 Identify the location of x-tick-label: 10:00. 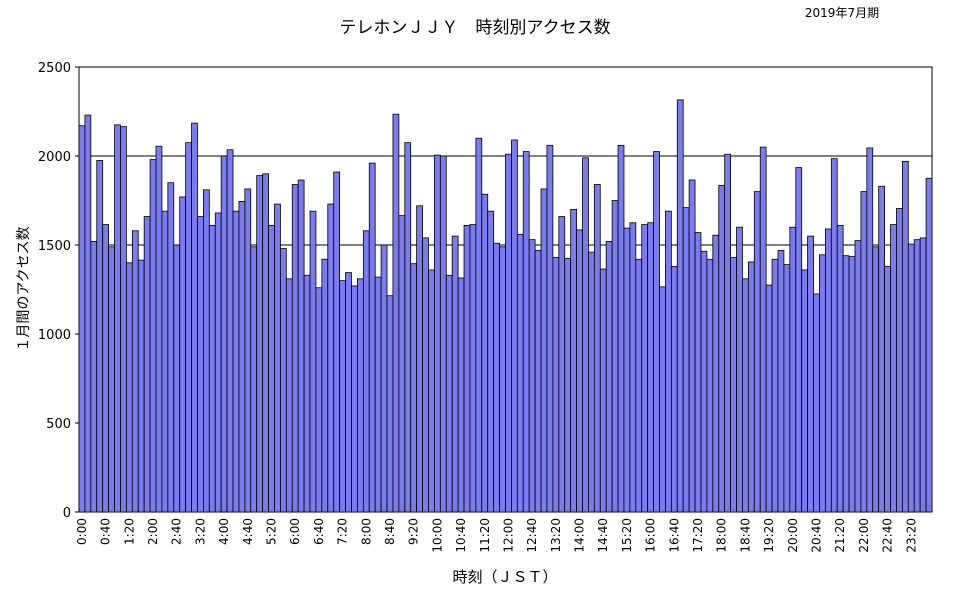
(437, 535).